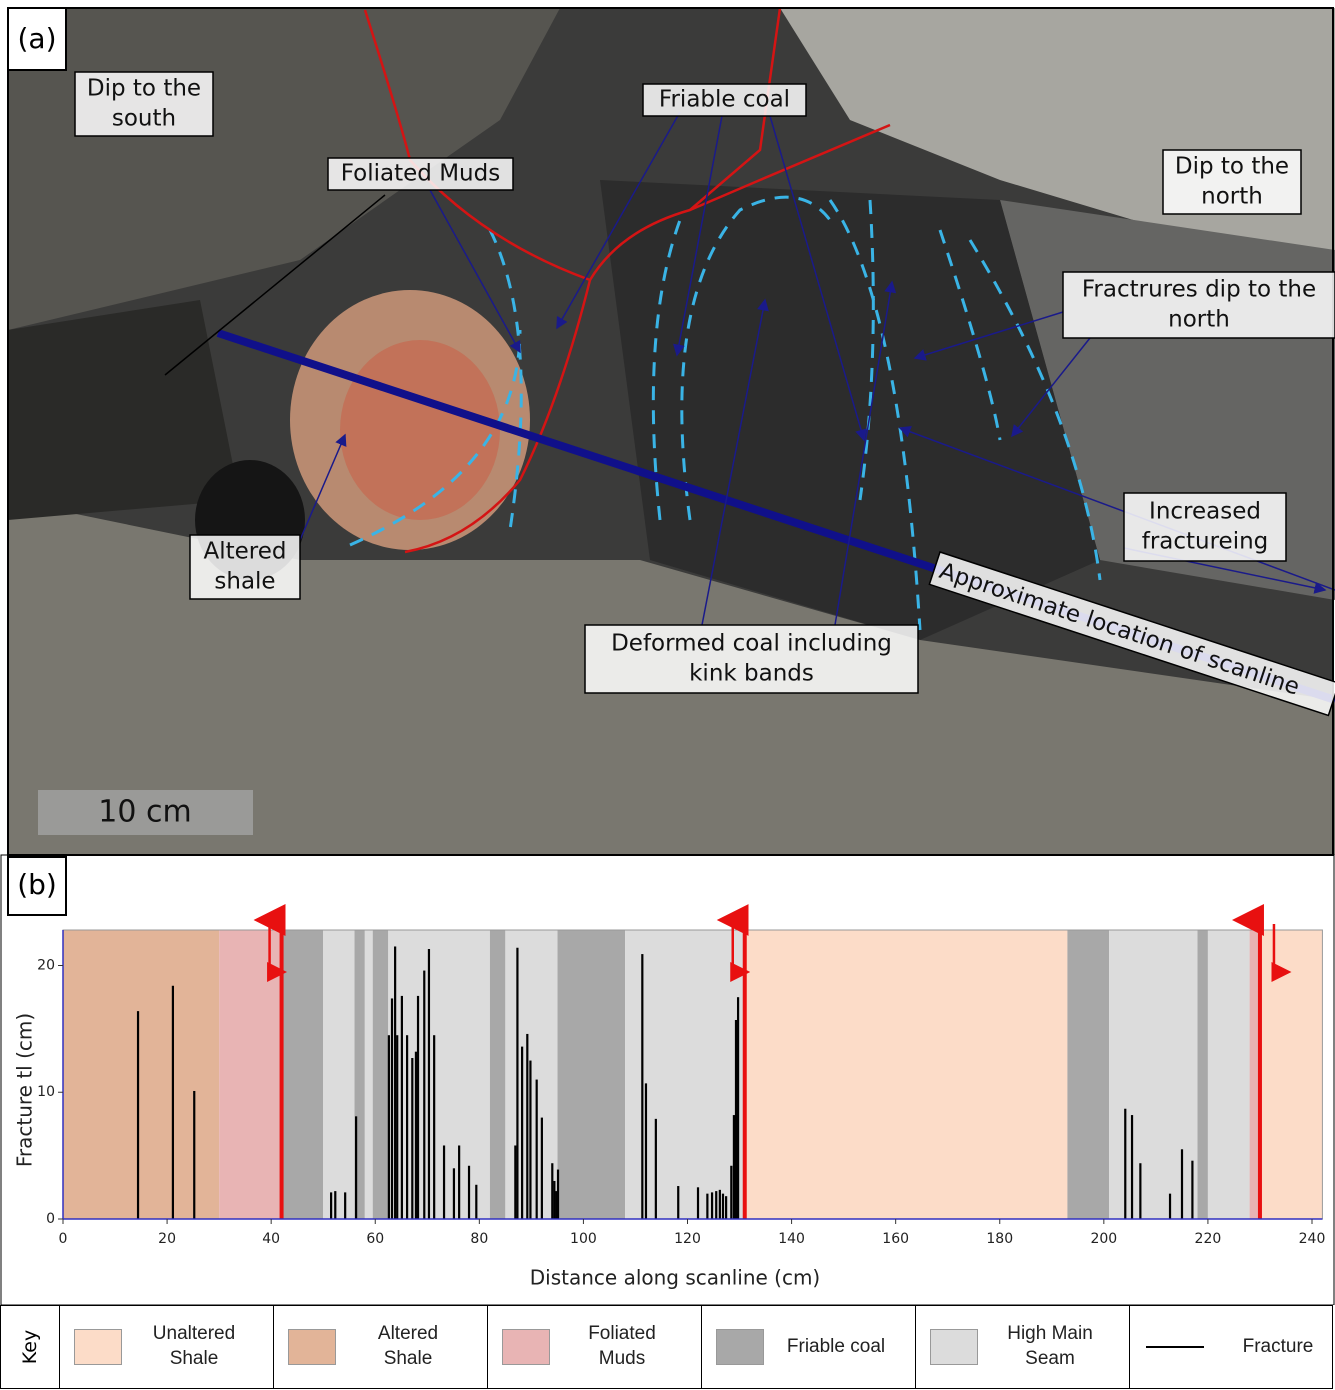 This screenshot has width=1335, height=1390. Describe the element at coordinates (1232, 167) in the screenshot. I see `annotation: Dip to the` at that location.